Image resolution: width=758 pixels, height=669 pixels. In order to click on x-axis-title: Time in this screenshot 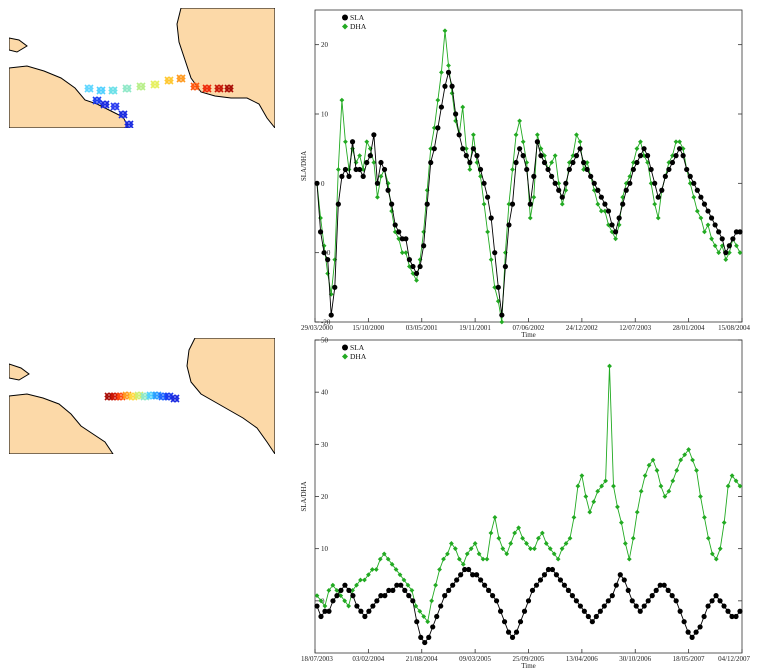, I will do `click(528, 665)`.